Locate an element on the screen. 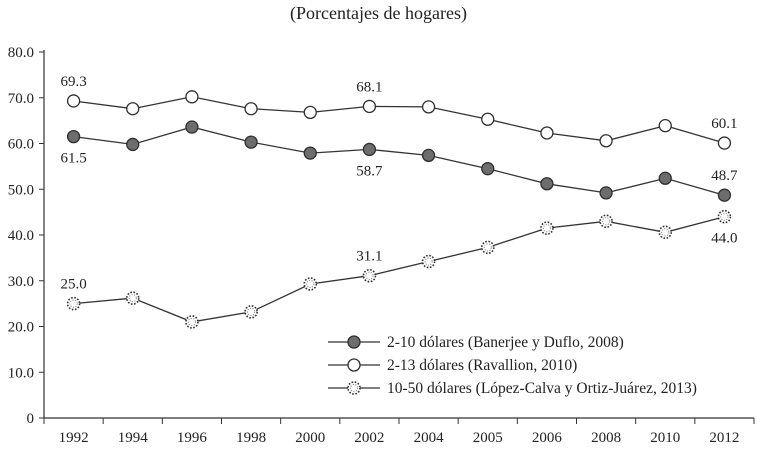 The image size is (757, 451). x-tick-label: 2005 is located at coordinates (488, 438).